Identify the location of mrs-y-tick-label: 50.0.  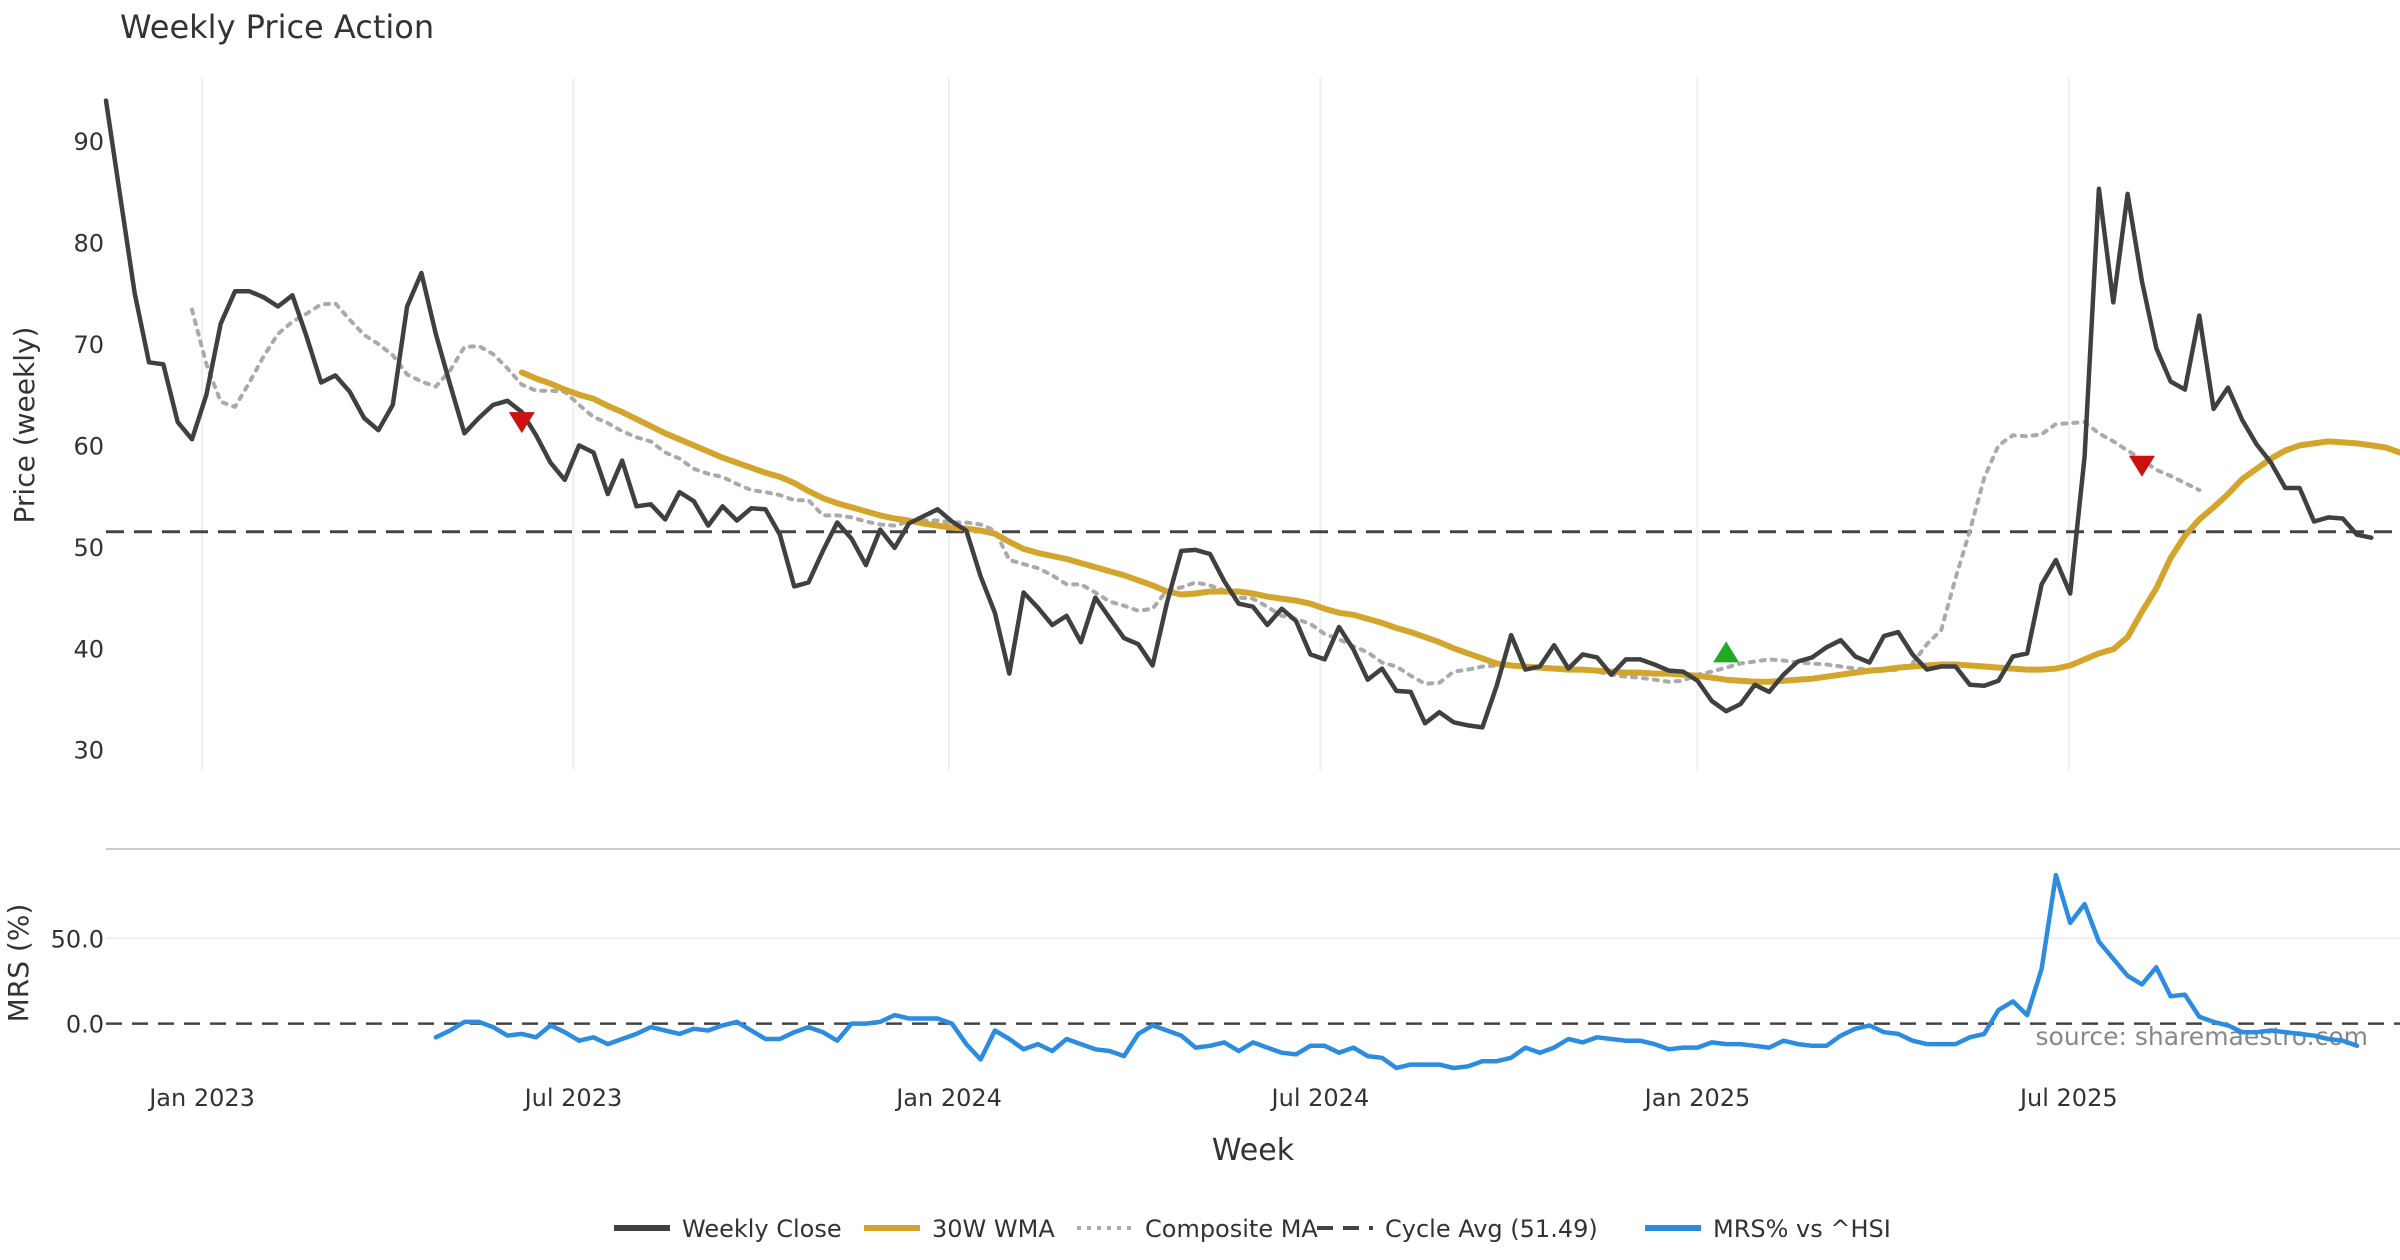
(77, 939).